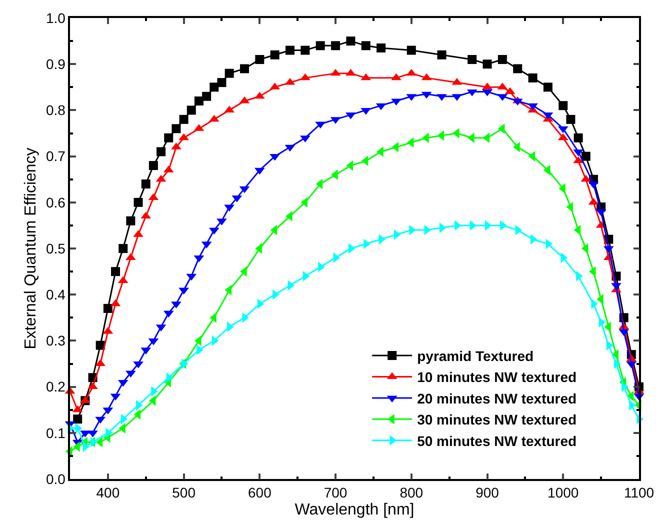  What do you see at coordinates (56, 248) in the screenshot?
I see `y-tick-label: 0.5` at bounding box center [56, 248].